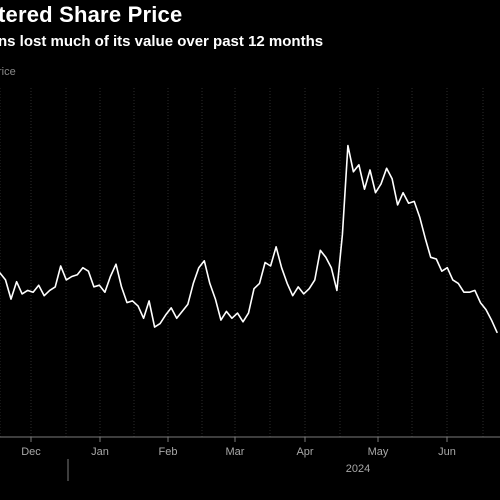 The image size is (500, 500). What do you see at coordinates (358, 469) in the screenshot?
I see `x-year-label: 2024` at bounding box center [358, 469].